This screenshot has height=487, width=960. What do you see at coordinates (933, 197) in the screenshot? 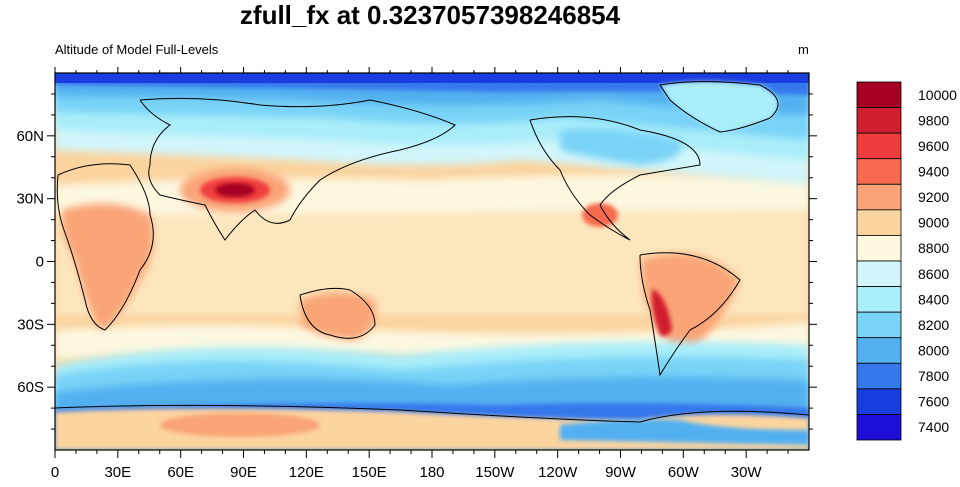
I see `colorbar-label: 9200` at bounding box center [933, 197].